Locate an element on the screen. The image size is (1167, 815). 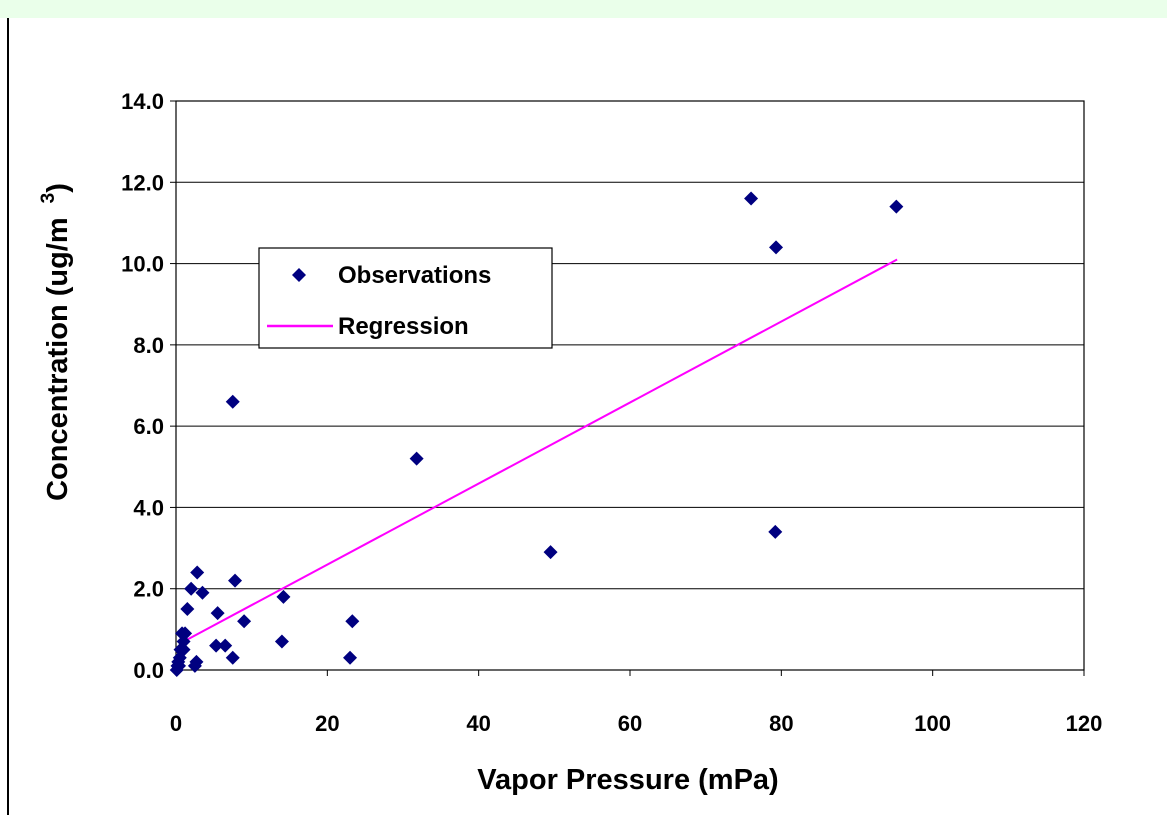
y-tick-label: 8.0 is located at coordinates (148, 345).